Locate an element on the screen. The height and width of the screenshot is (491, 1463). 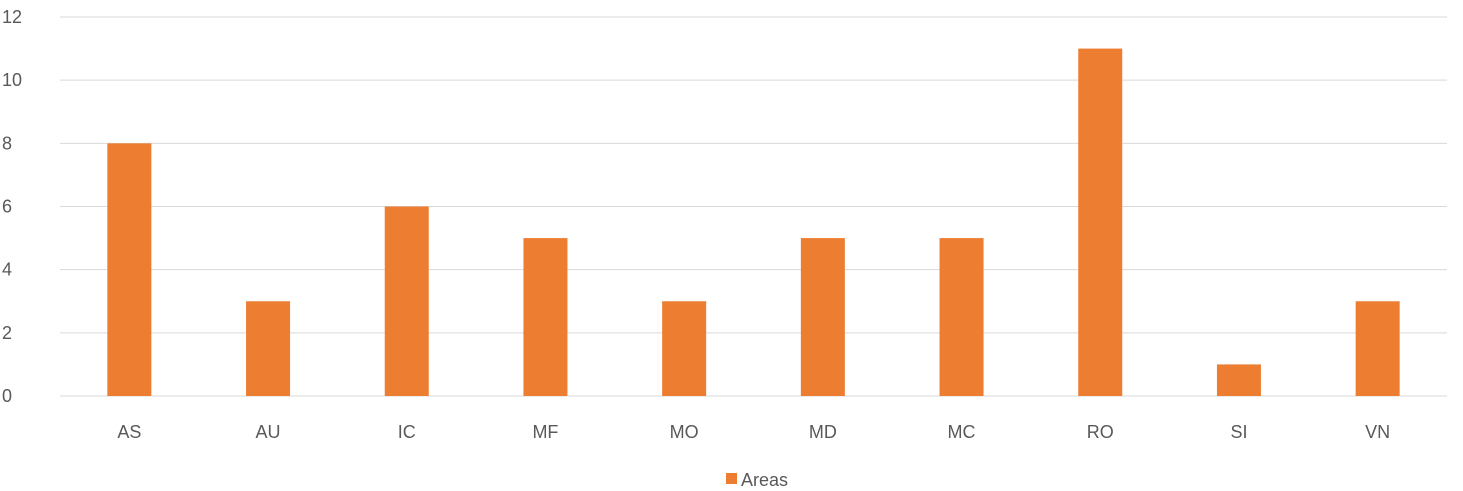
bar-md is located at coordinates (822, 317).